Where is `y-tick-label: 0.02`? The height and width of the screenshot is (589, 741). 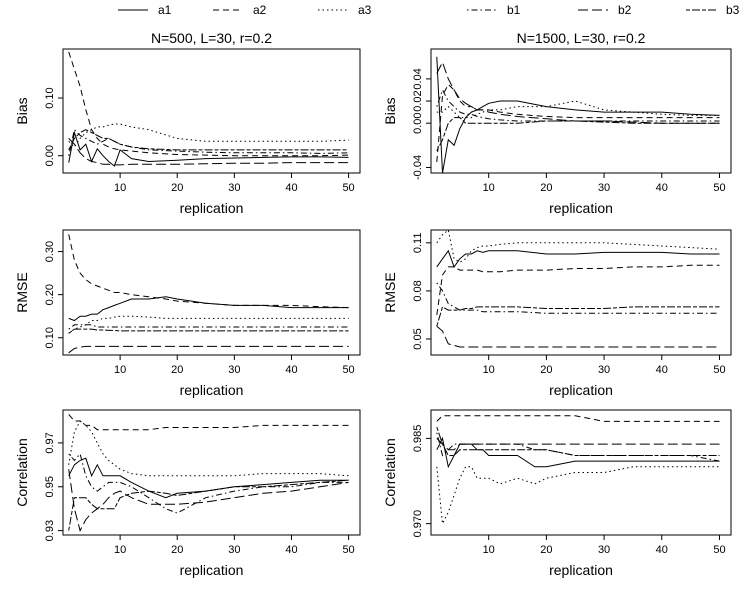
y-tick-label: 0.02 is located at coordinates (418, 100).